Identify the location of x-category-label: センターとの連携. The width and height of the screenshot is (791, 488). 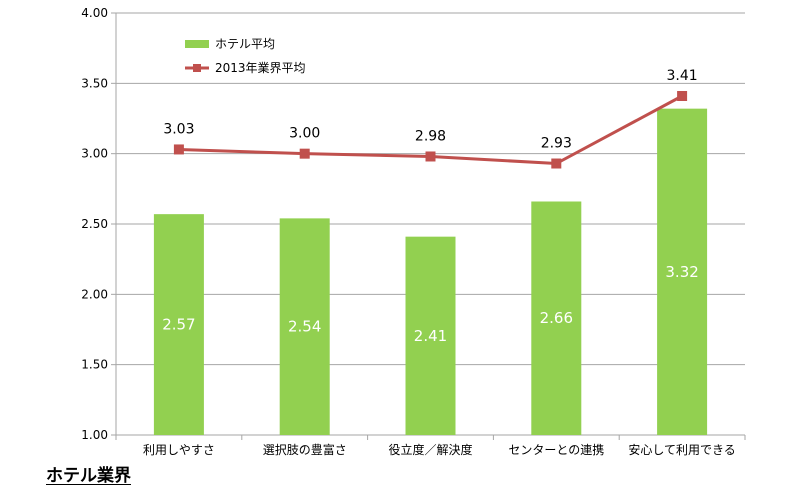
(556, 449).